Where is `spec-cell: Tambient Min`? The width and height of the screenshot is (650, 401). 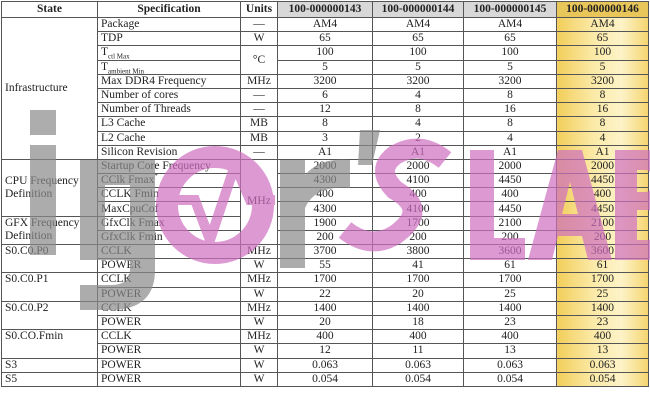 spec-cell: Tambient Min is located at coordinates (169, 67).